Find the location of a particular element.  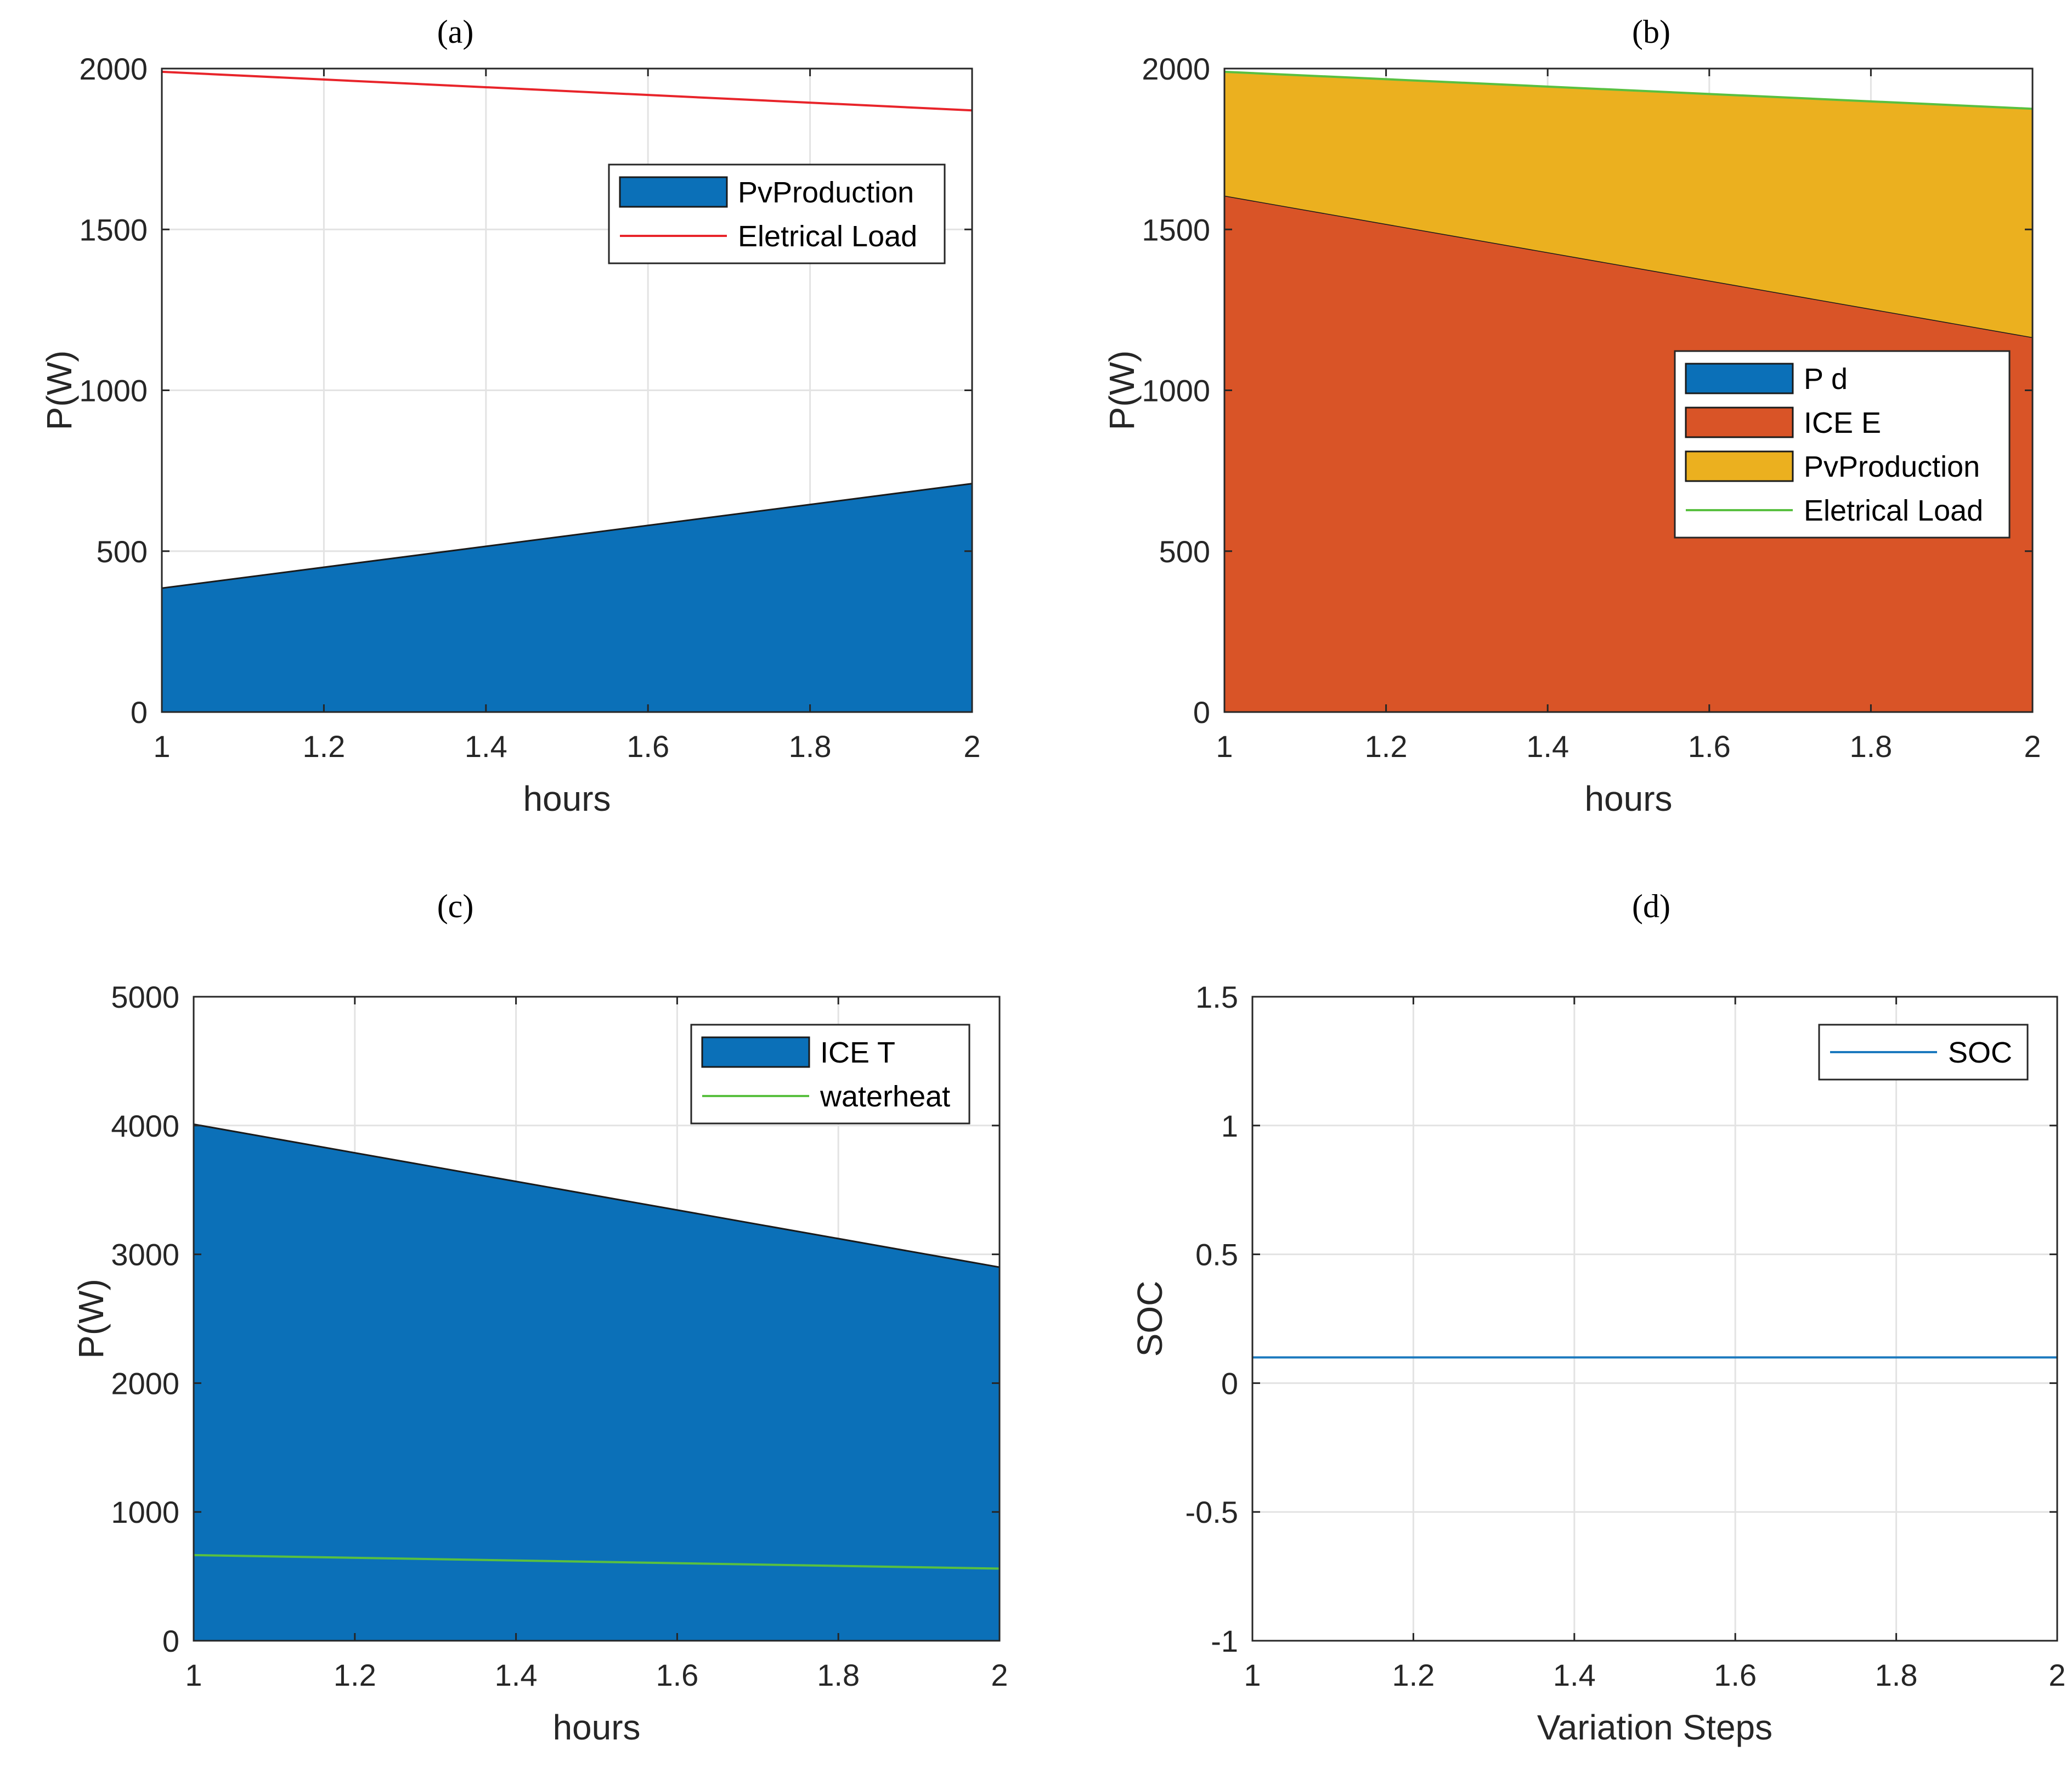

area-ice-e is located at coordinates (1628, 454).